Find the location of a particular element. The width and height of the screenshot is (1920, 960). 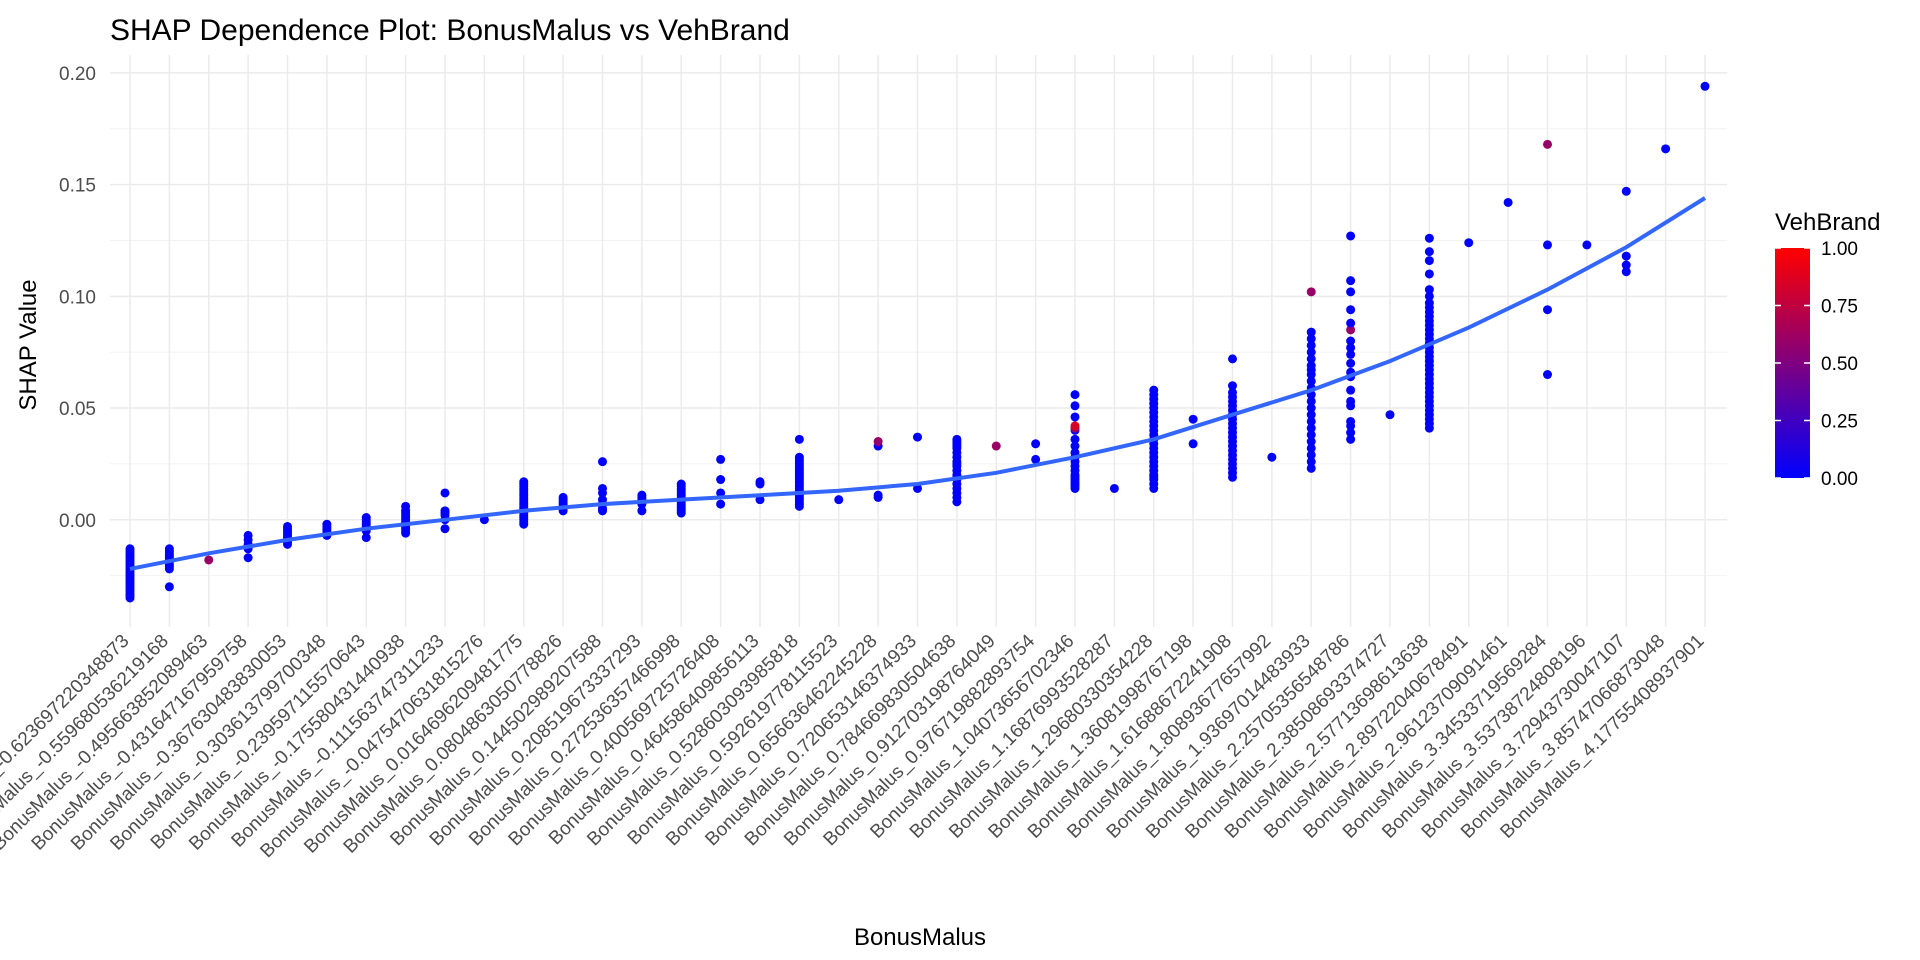

y-tick-label: 0.00 is located at coordinates (77, 521).